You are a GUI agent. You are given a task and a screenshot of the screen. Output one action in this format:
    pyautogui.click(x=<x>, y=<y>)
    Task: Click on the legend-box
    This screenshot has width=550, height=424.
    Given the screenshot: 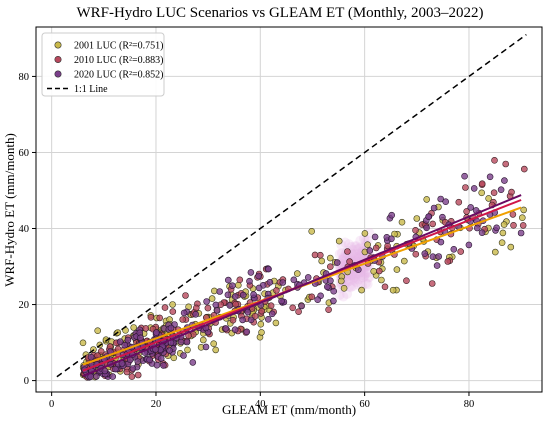 What is the action you would take?
    pyautogui.click(x=103, y=64)
    